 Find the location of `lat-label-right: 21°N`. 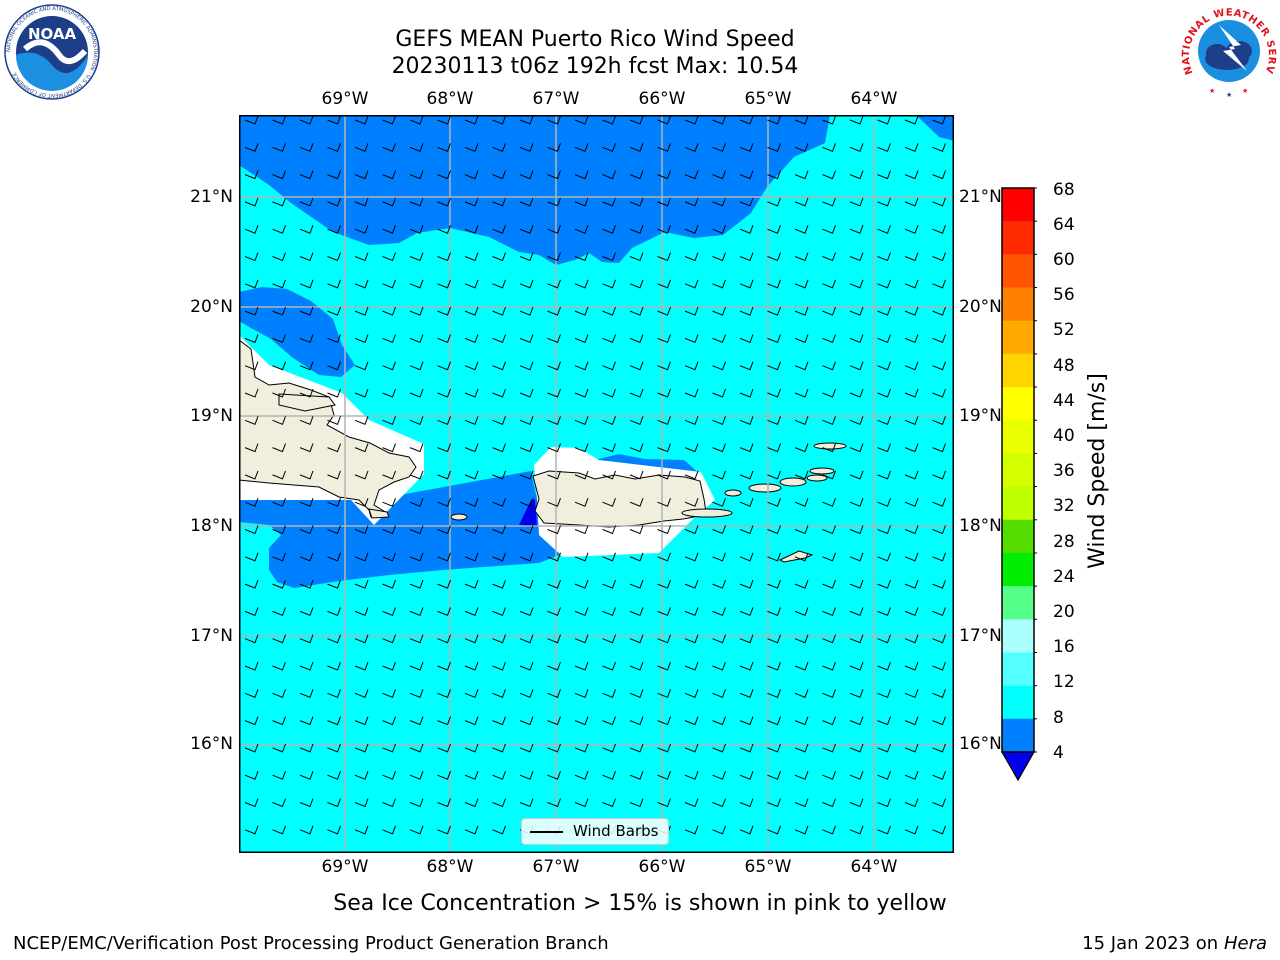

lat-label-right: 21°N is located at coordinates (980, 197).